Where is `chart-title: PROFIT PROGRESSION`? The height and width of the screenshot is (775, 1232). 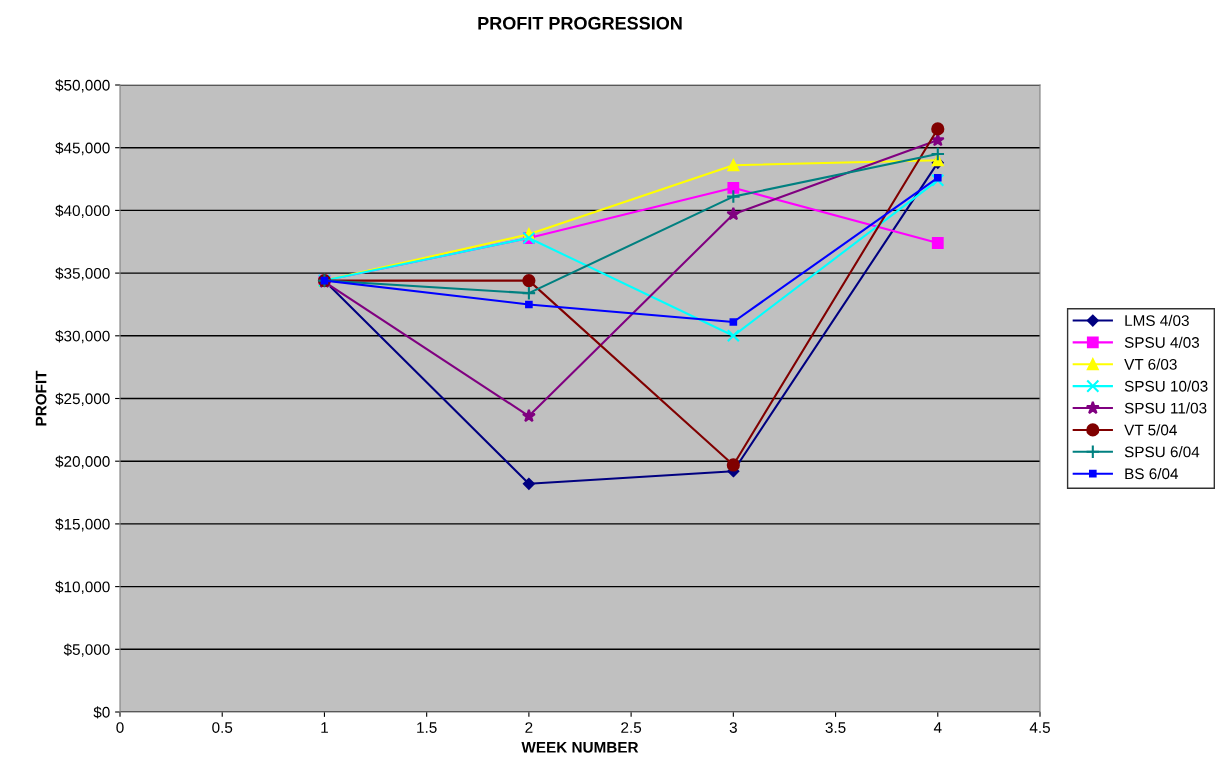
chart-title: PROFIT PROGRESSION is located at coordinates (580, 23).